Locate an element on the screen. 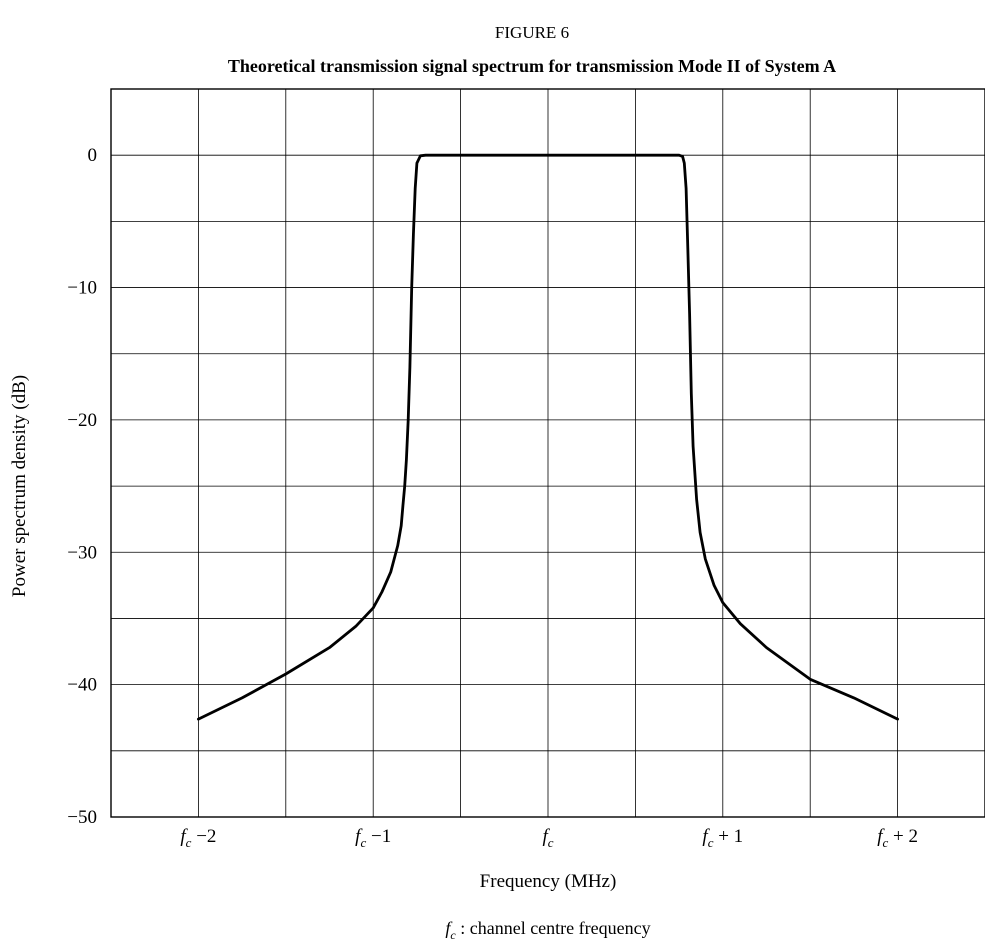 The width and height of the screenshot is (985, 948). x-axis-label: Frequency (MHz) is located at coordinates (548, 881).